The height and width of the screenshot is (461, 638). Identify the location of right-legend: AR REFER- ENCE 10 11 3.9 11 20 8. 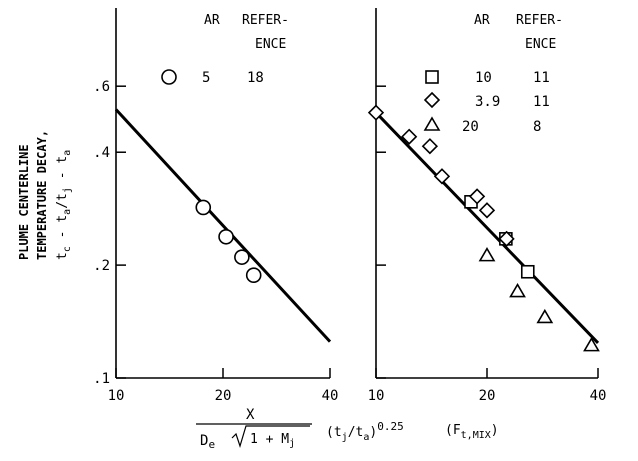
(493, 74).